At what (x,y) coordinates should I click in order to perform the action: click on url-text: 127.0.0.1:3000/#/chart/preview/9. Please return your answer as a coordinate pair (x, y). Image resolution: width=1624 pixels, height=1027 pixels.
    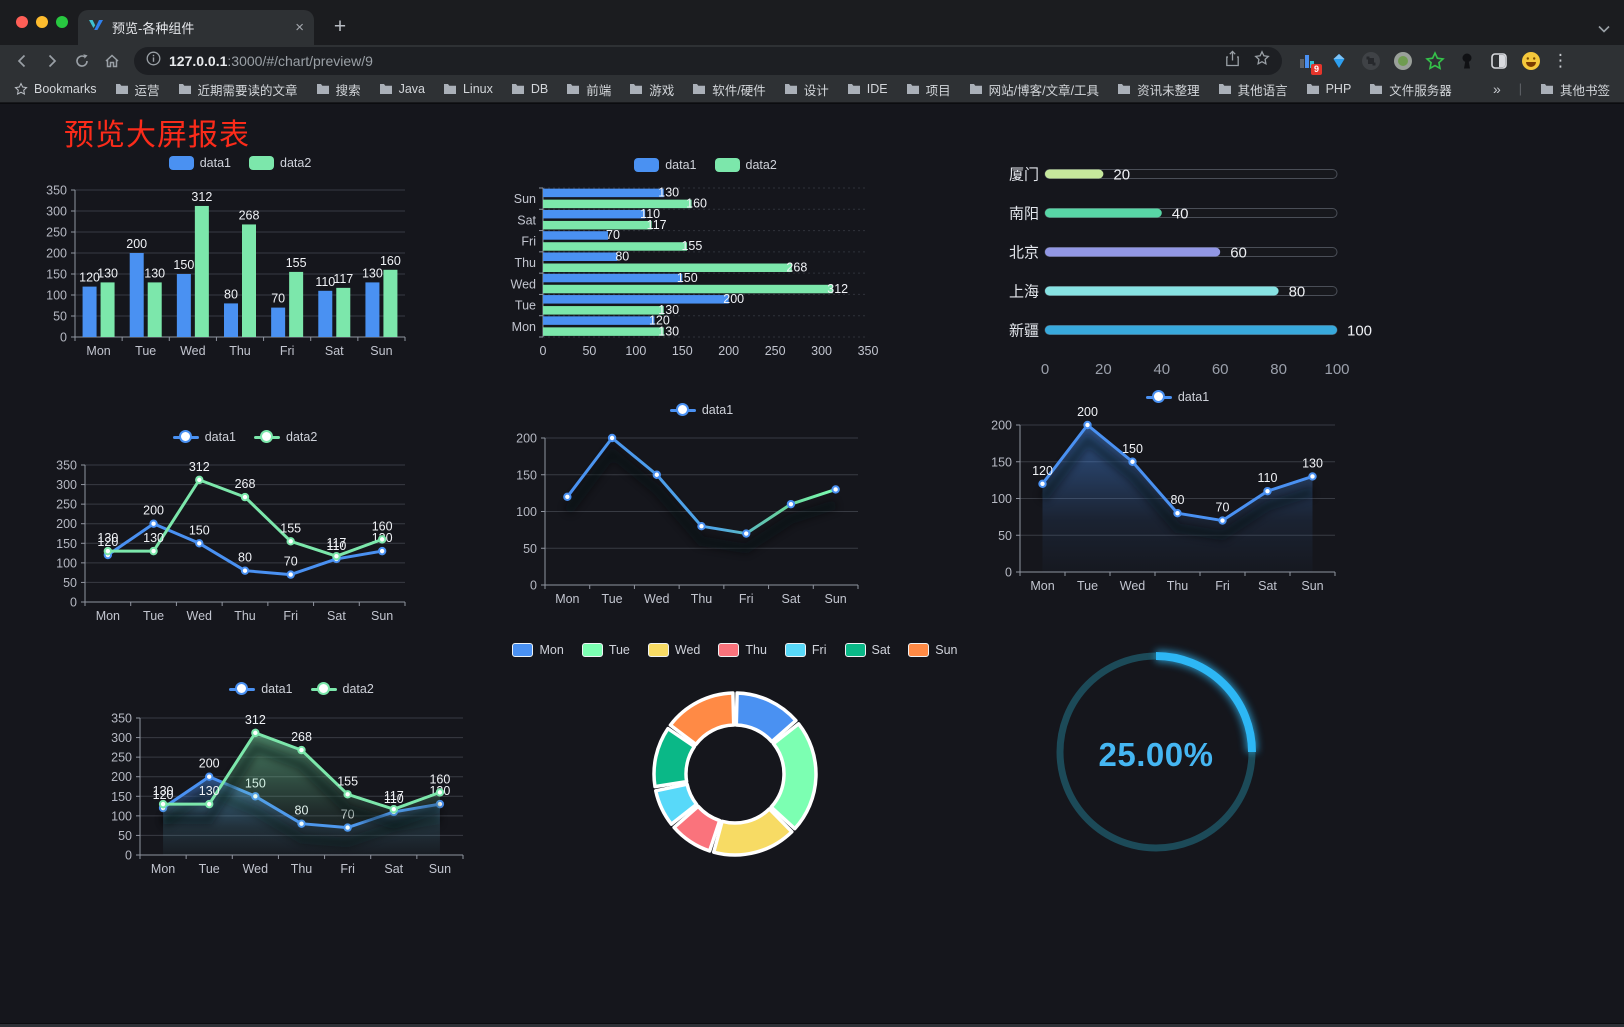
    Looking at the image, I should click on (693, 61).